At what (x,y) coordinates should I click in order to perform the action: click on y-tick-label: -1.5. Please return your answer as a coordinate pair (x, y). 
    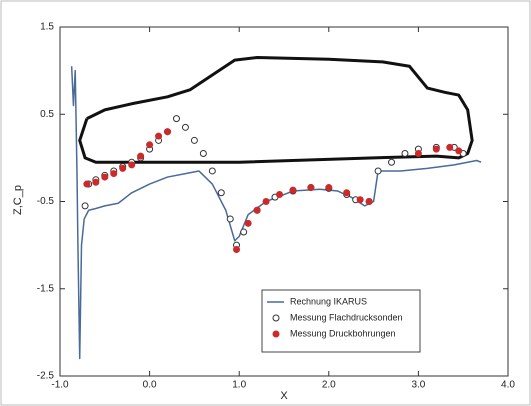
    Looking at the image, I should click on (46, 288).